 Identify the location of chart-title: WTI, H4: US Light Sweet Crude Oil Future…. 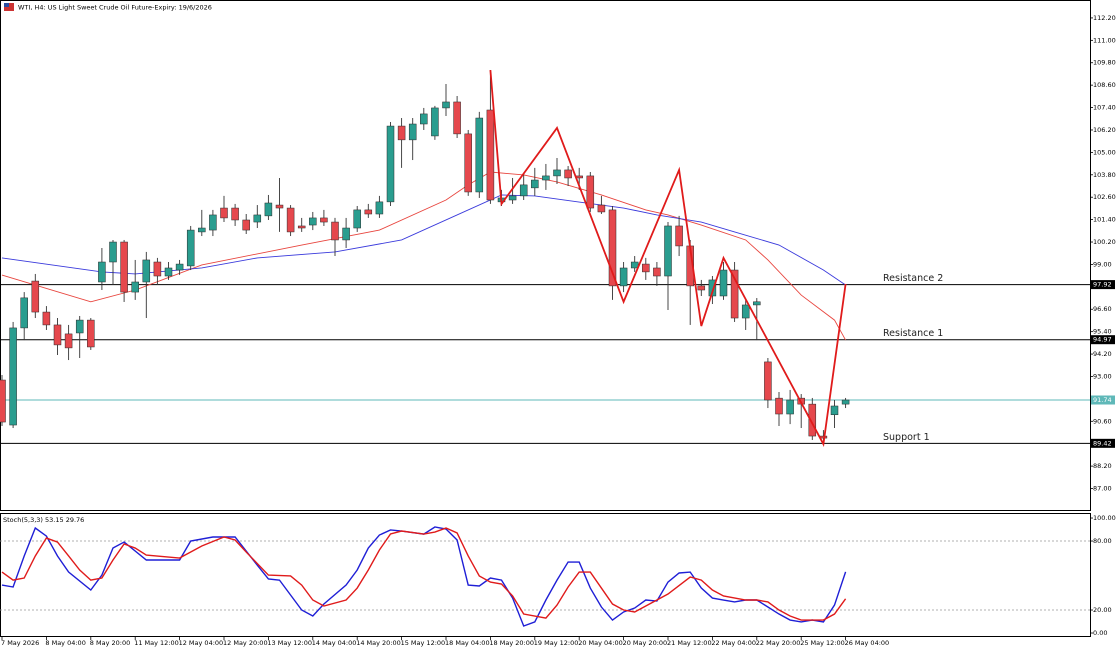
(115, 8).